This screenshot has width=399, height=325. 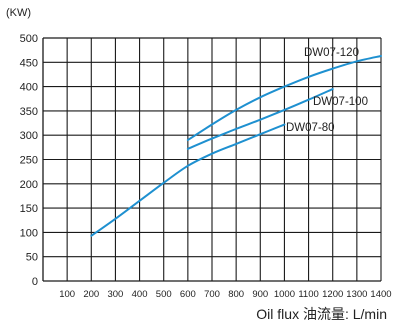 What do you see at coordinates (356, 294) in the screenshot?
I see `x-tick-label: 1300` at bounding box center [356, 294].